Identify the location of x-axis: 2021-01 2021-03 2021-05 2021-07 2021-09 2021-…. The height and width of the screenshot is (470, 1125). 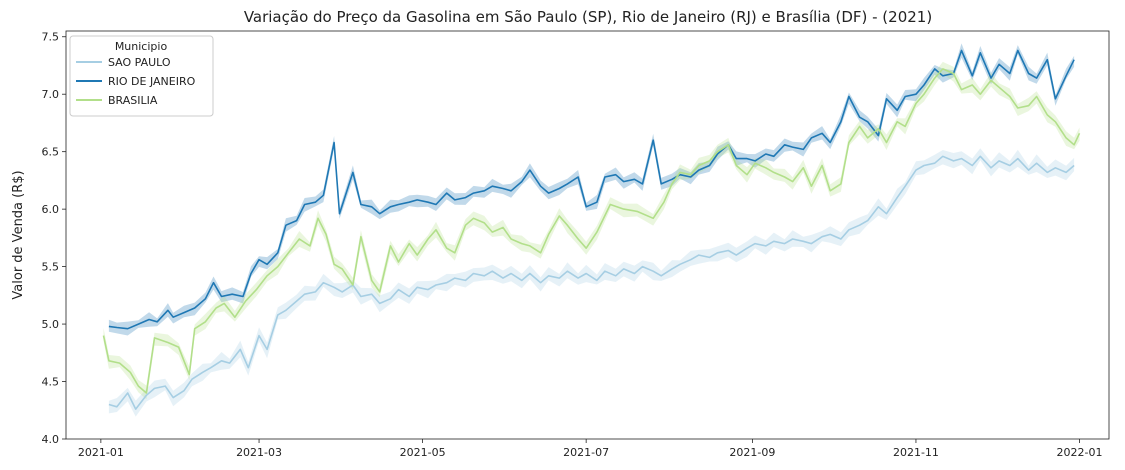
(590, 449).